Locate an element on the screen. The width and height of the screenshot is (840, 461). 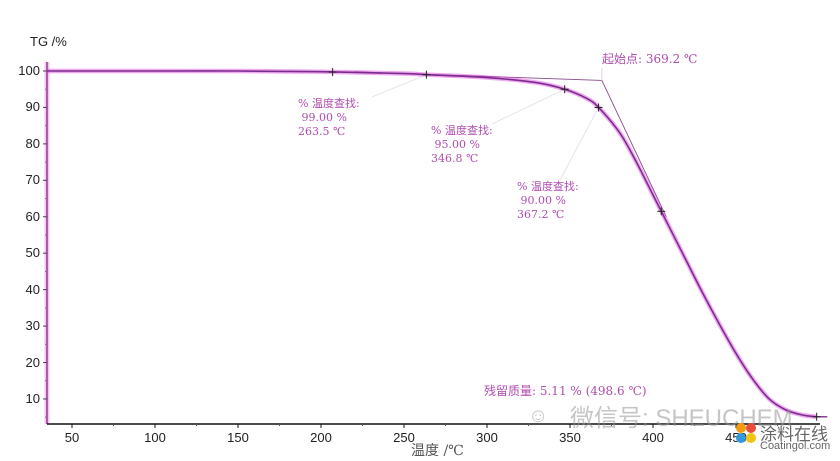
annotation-leader-lines is located at coordinates (485, 127).